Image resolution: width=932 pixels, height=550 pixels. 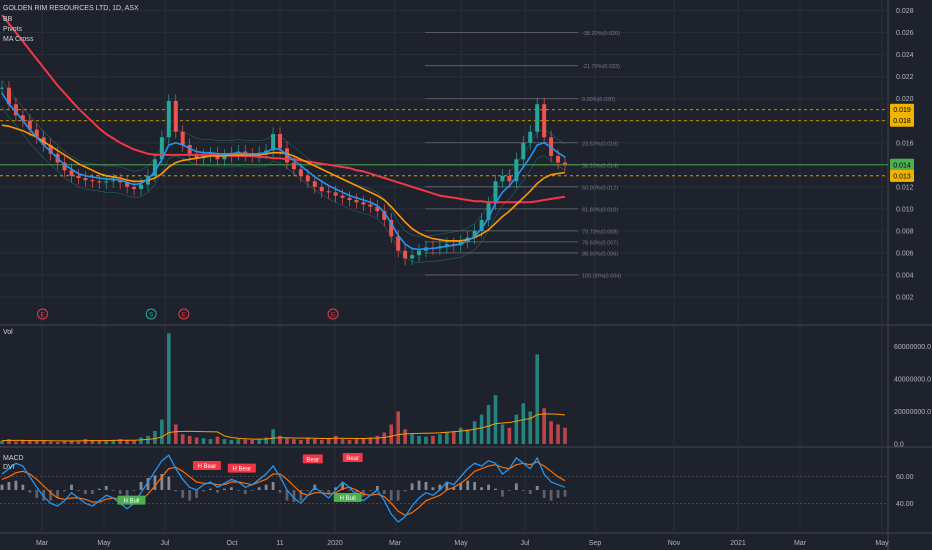 What do you see at coordinates (13, 29) in the screenshot?
I see `indicator-pivots: Pivots` at bounding box center [13, 29].